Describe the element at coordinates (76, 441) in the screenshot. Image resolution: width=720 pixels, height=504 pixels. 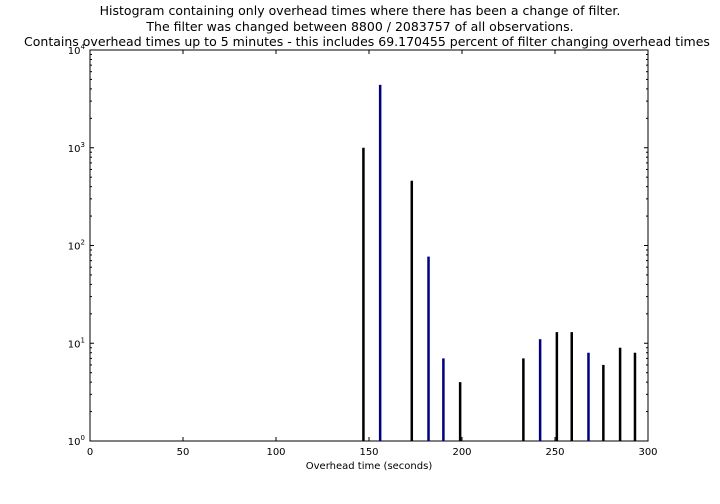
I see `y-tick-label: 10⁰` at that location.